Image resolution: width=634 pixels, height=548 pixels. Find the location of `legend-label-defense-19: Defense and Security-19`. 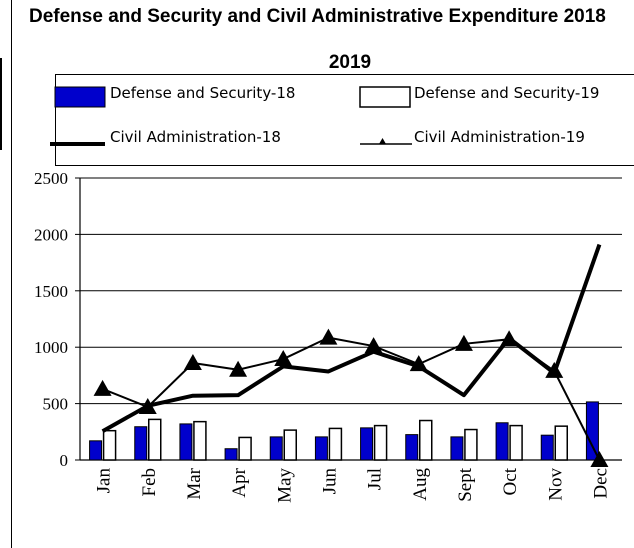

legend-label-defense-19: Defense and Security-19 is located at coordinates (507, 93).